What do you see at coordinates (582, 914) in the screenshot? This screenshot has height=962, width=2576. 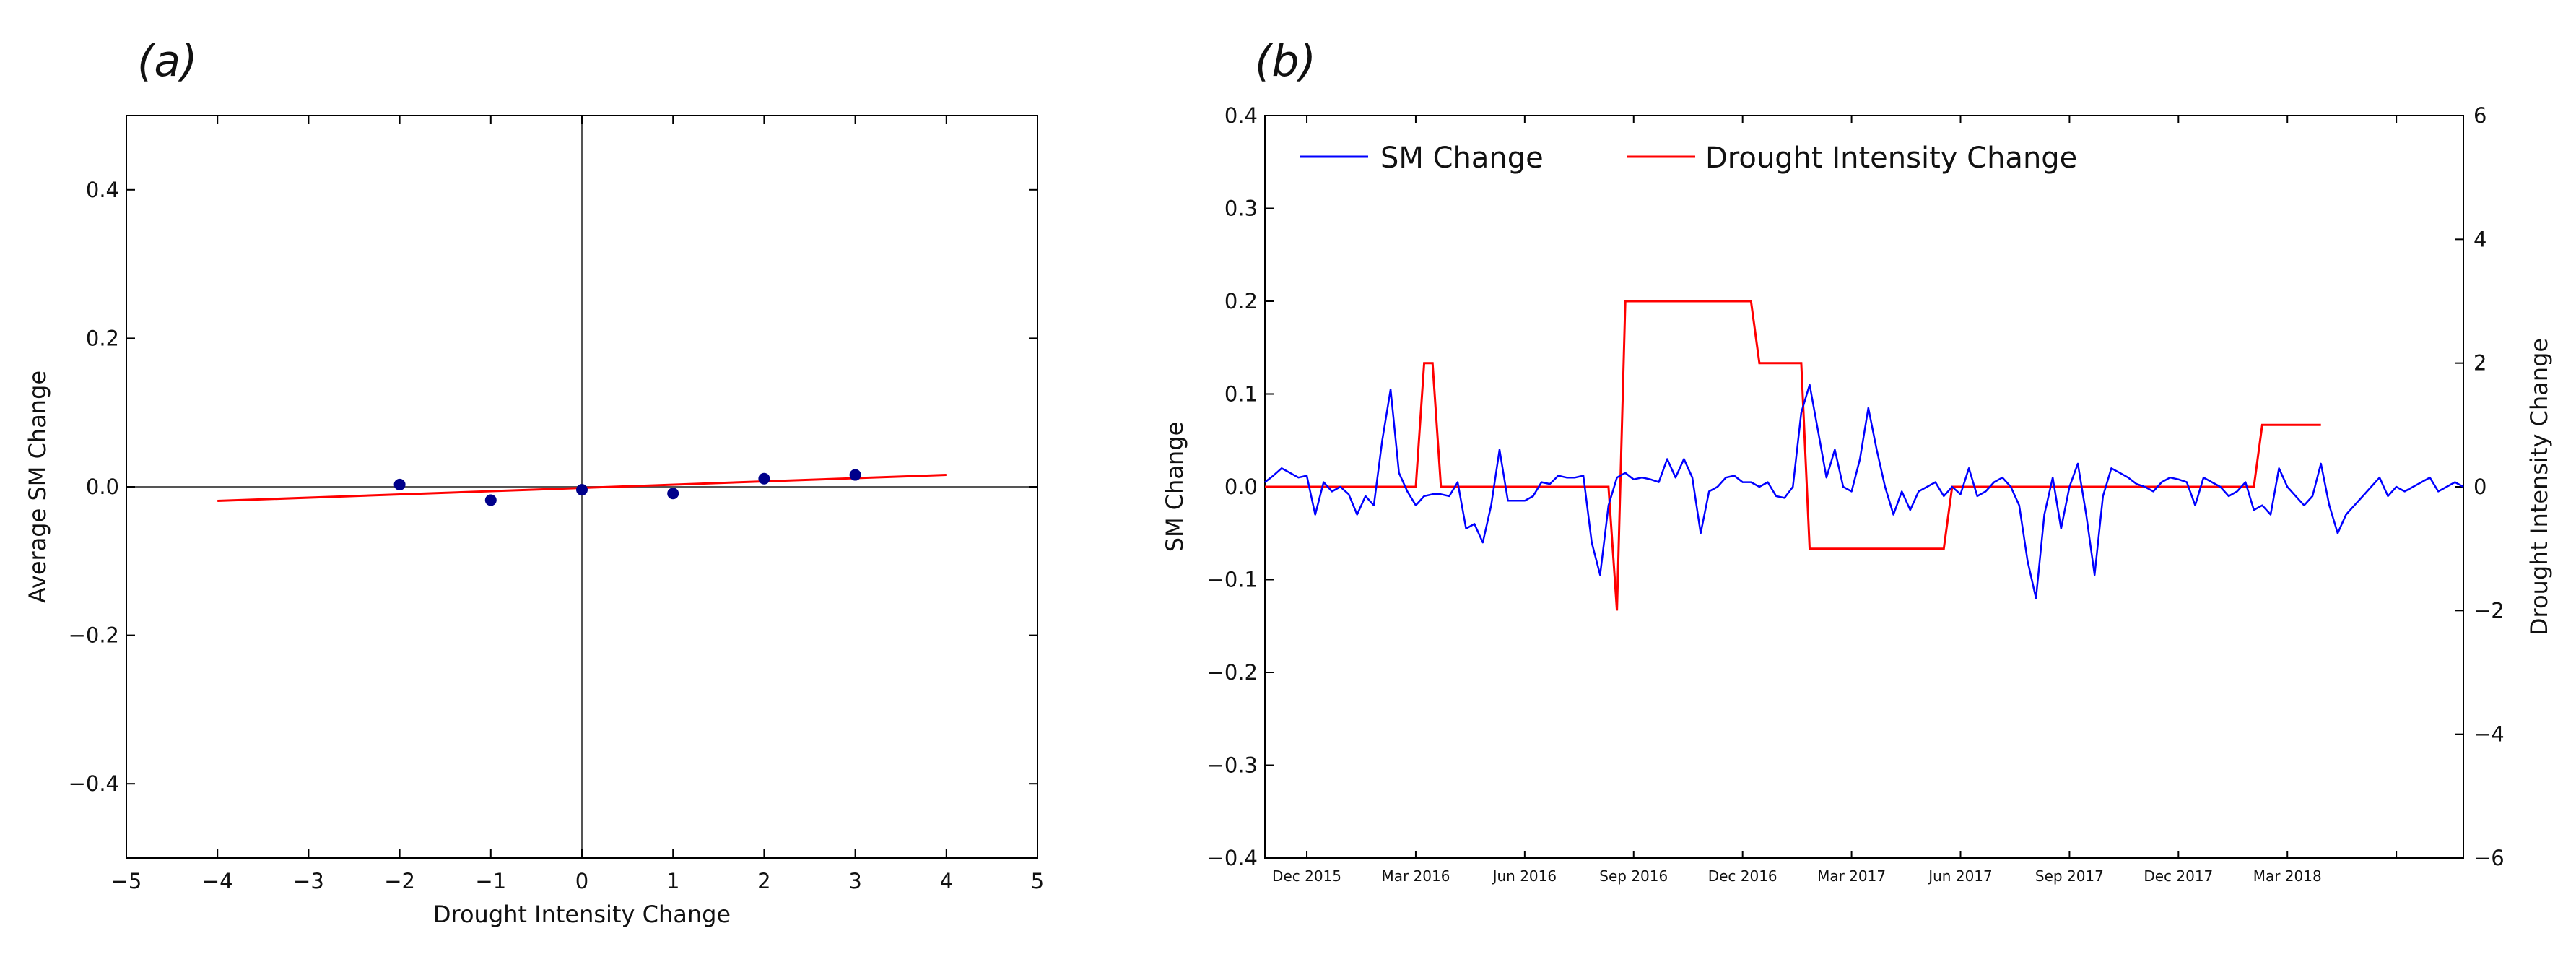 I see `x-axis-label-a: Drought Intensity Change` at bounding box center [582, 914].